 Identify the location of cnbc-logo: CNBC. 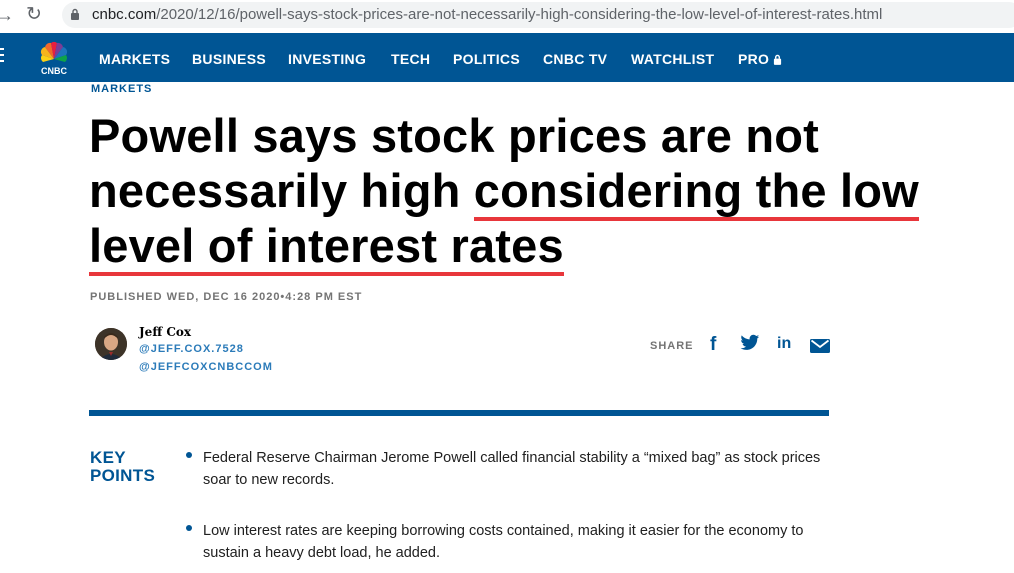
(54, 58).